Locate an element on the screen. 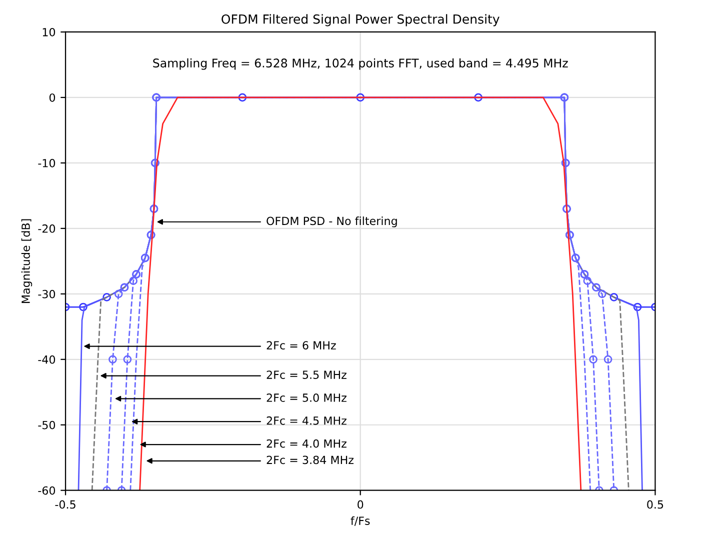  x-axis-title: f/Fs is located at coordinates (360, 521).